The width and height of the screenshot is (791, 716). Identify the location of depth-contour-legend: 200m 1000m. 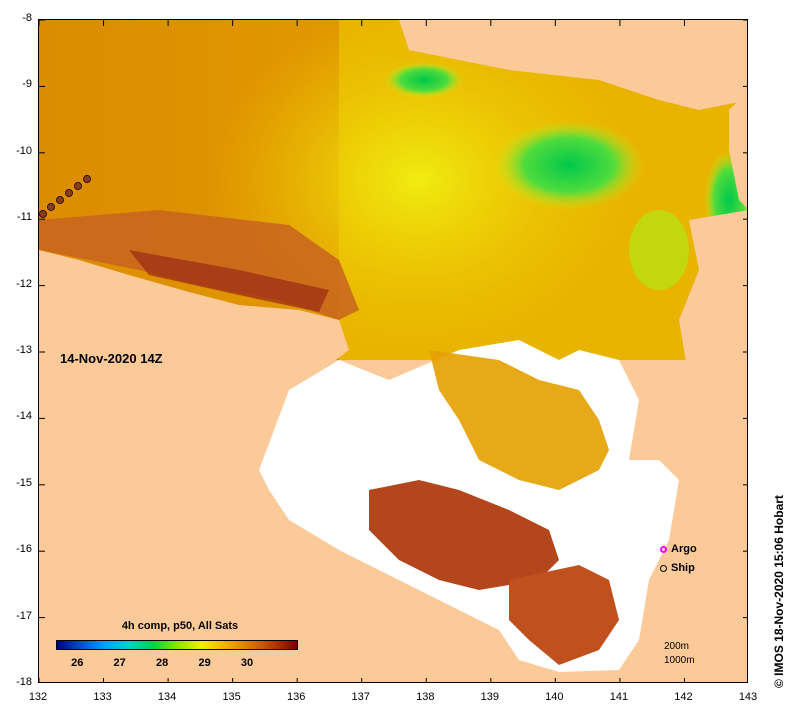
(679, 654).